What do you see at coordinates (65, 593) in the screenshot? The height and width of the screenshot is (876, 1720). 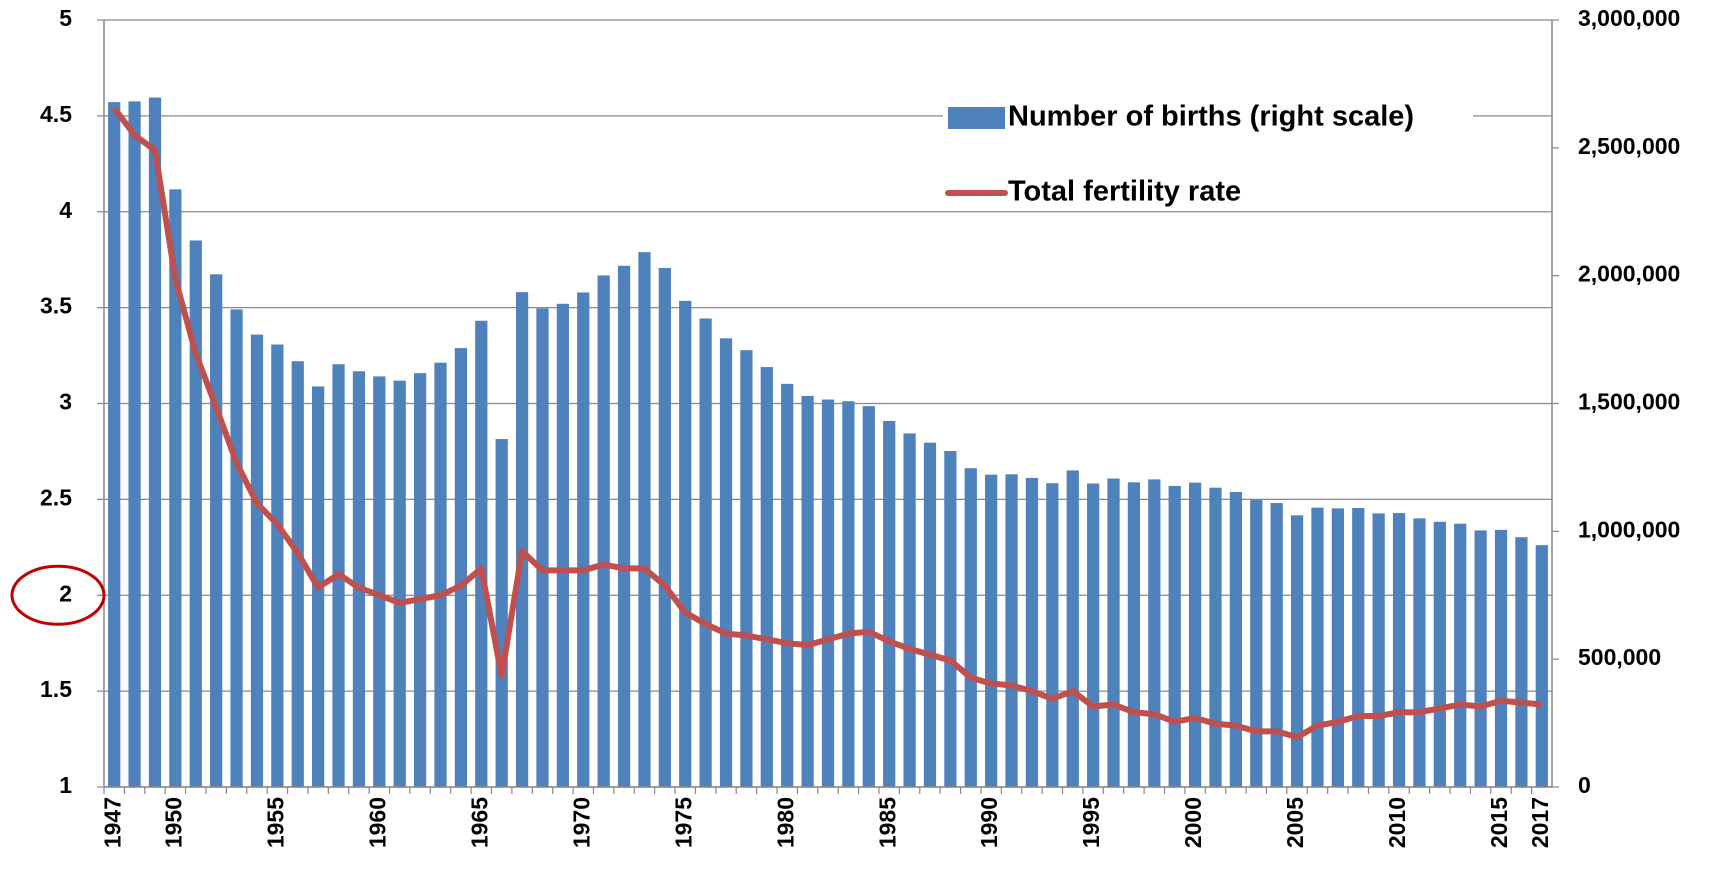 I see `y-tick-label: 2` at bounding box center [65, 593].